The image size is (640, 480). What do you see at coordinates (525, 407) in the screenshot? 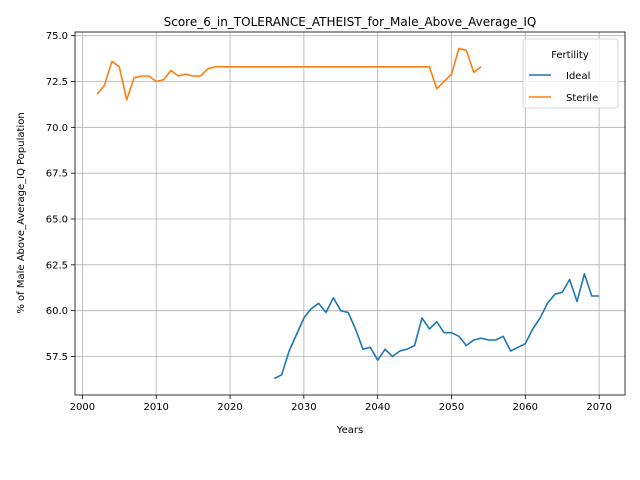
I see `x-tick-label: 2060` at bounding box center [525, 407].